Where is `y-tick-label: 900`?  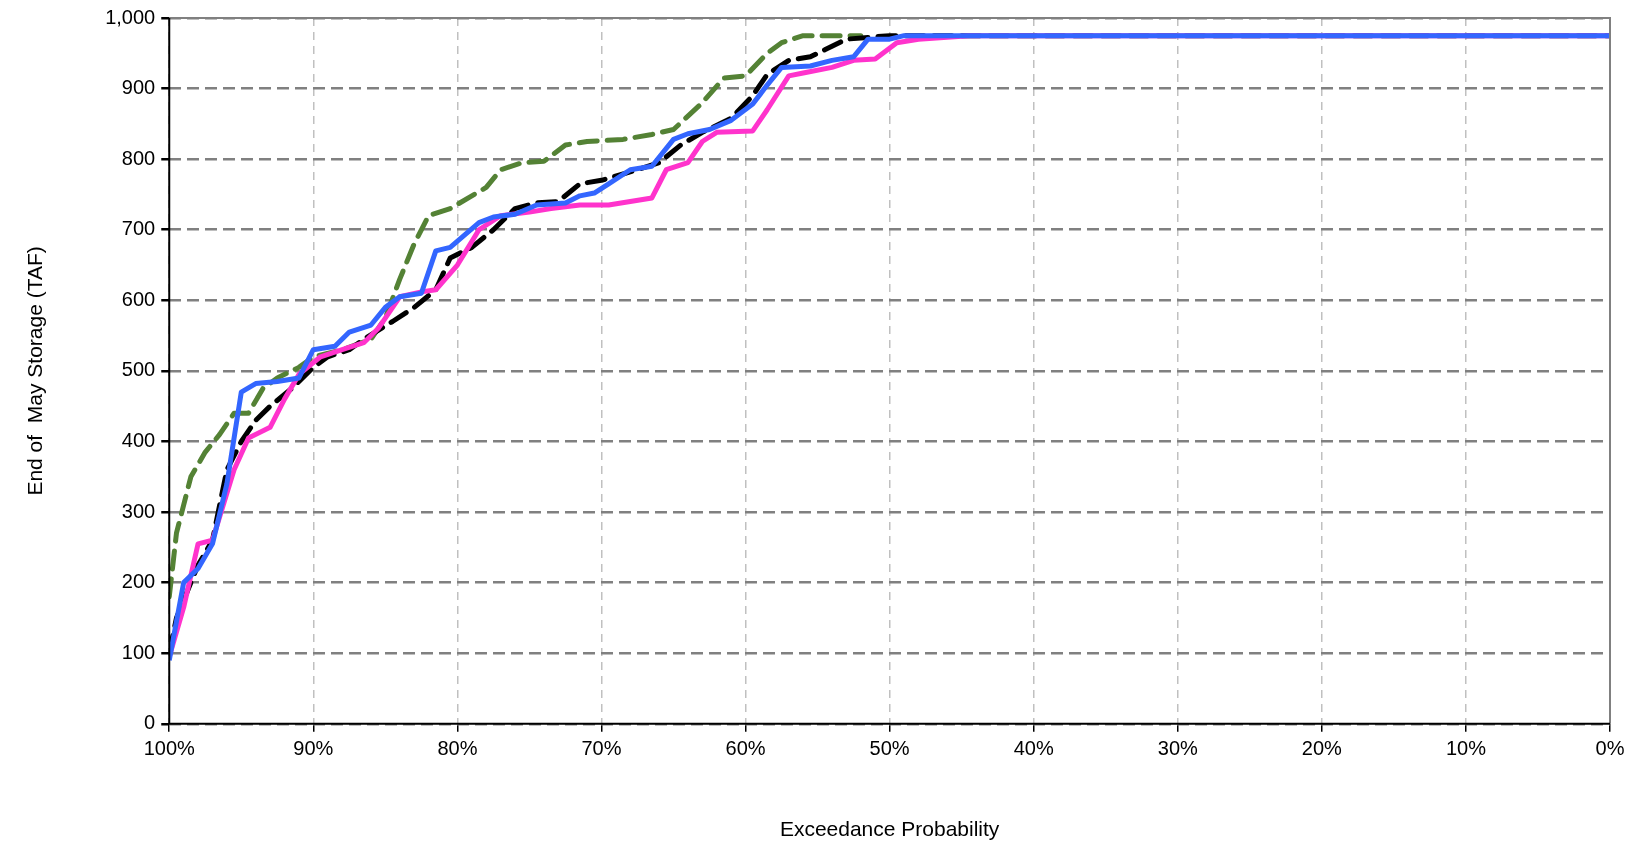 y-tick-label: 900 is located at coordinates (138, 87).